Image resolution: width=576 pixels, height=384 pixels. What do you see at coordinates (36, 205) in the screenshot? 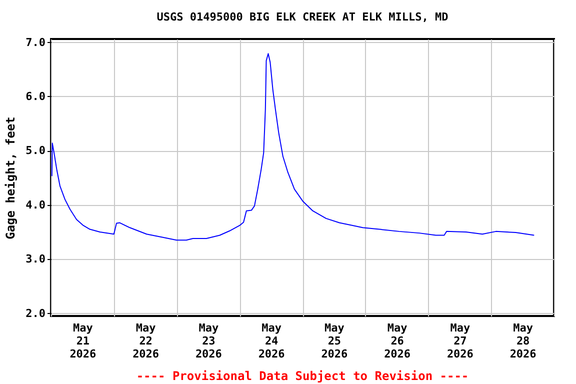
I see `y-tick-label: 4.0` at bounding box center [36, 205].